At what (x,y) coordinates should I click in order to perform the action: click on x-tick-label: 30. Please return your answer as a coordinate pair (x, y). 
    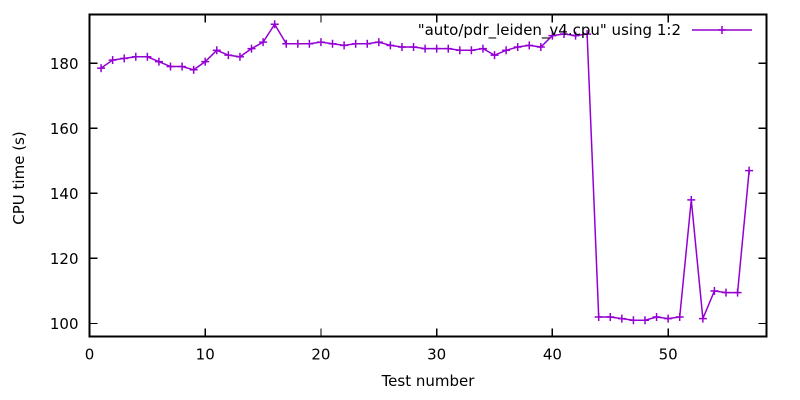
    Looking at the image, I should click on (436, 355).